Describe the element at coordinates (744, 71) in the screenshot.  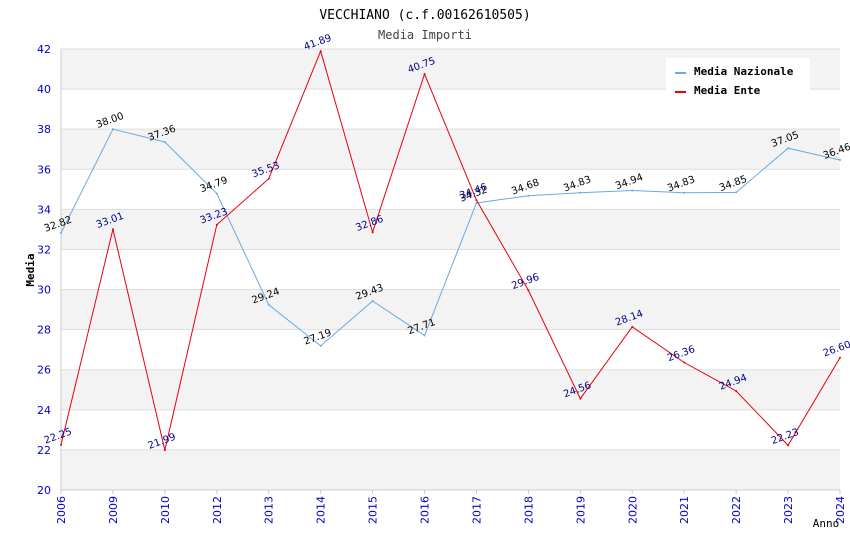
I see `legend-label-nazionale: Media Nazionale` at that location.